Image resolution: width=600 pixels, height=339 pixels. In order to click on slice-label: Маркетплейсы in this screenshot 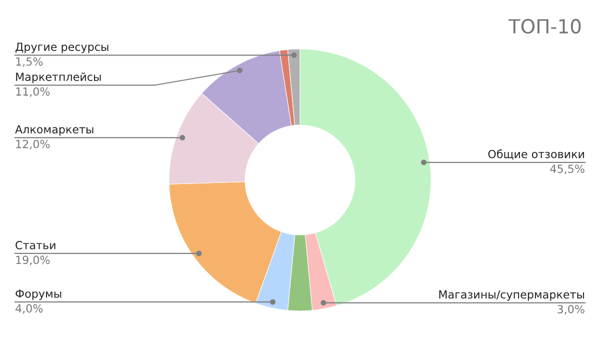, I will do `click(58, 78)`.